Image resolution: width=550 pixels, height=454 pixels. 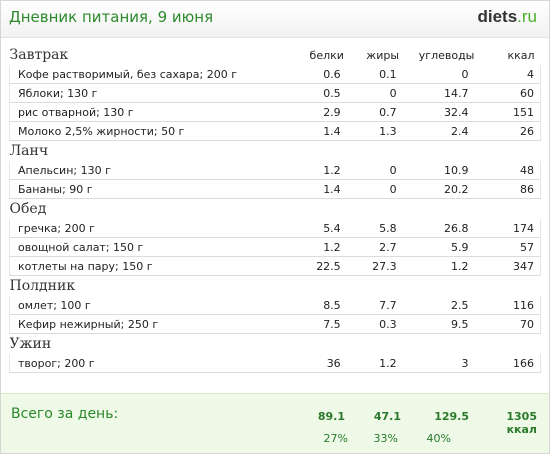 I want to click on food-row: гречка; 200 г 5.4 5.8 26.8 174, so click(x=274, y=228).